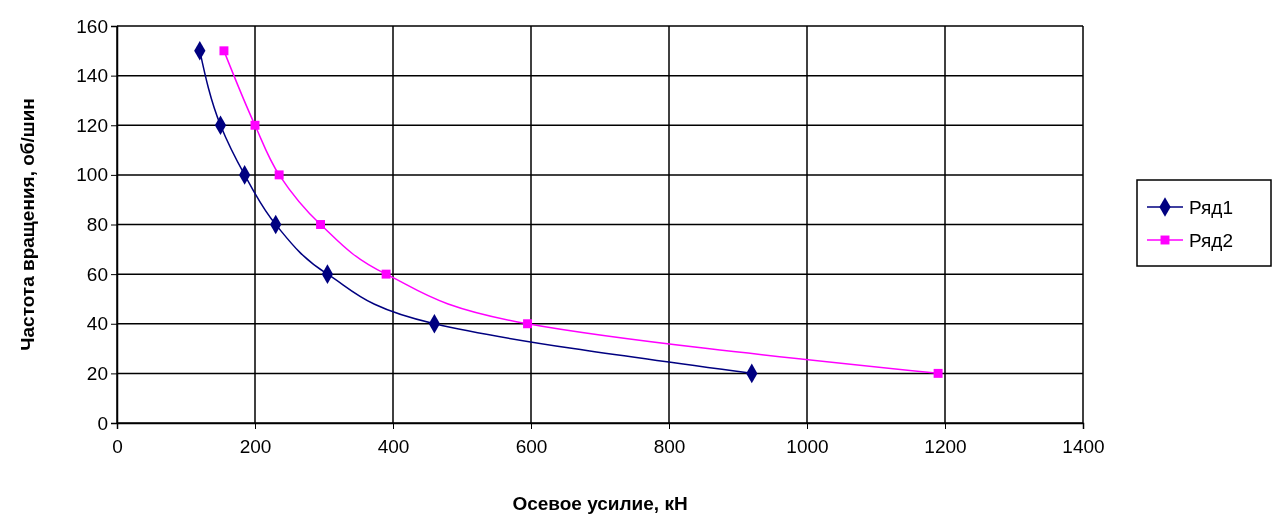 This screenshot has width=1272, height=519. I want to click on legend-label: Ряд2, so click(1211, 240).